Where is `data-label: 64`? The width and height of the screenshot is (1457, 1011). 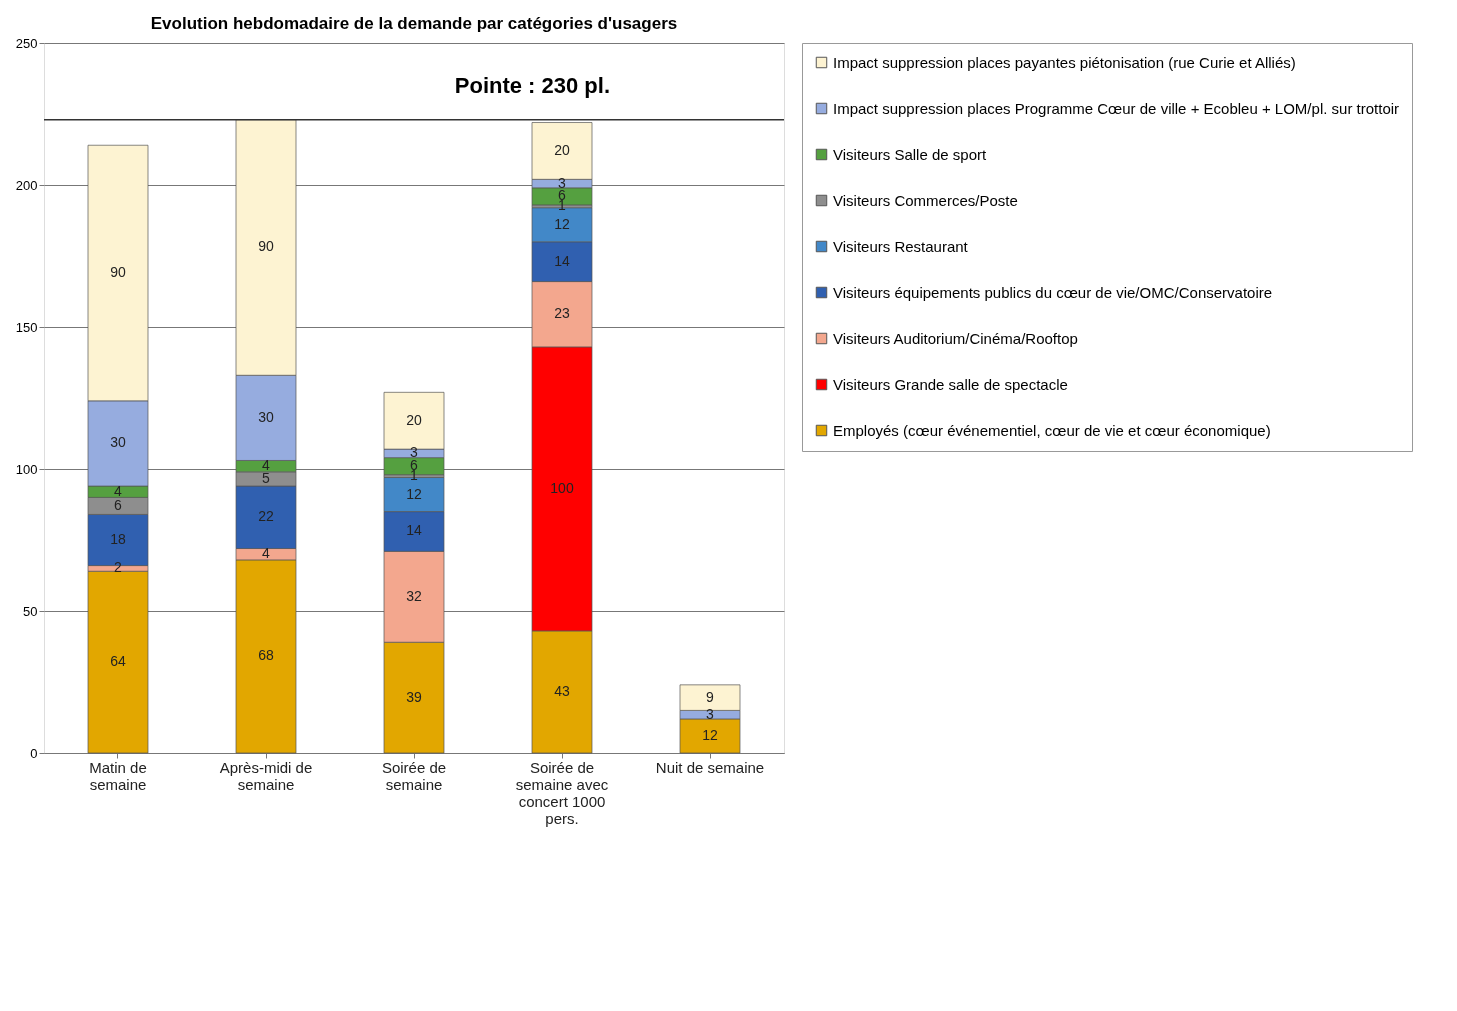 data-label: 64 is located at coordinates (118, 661).